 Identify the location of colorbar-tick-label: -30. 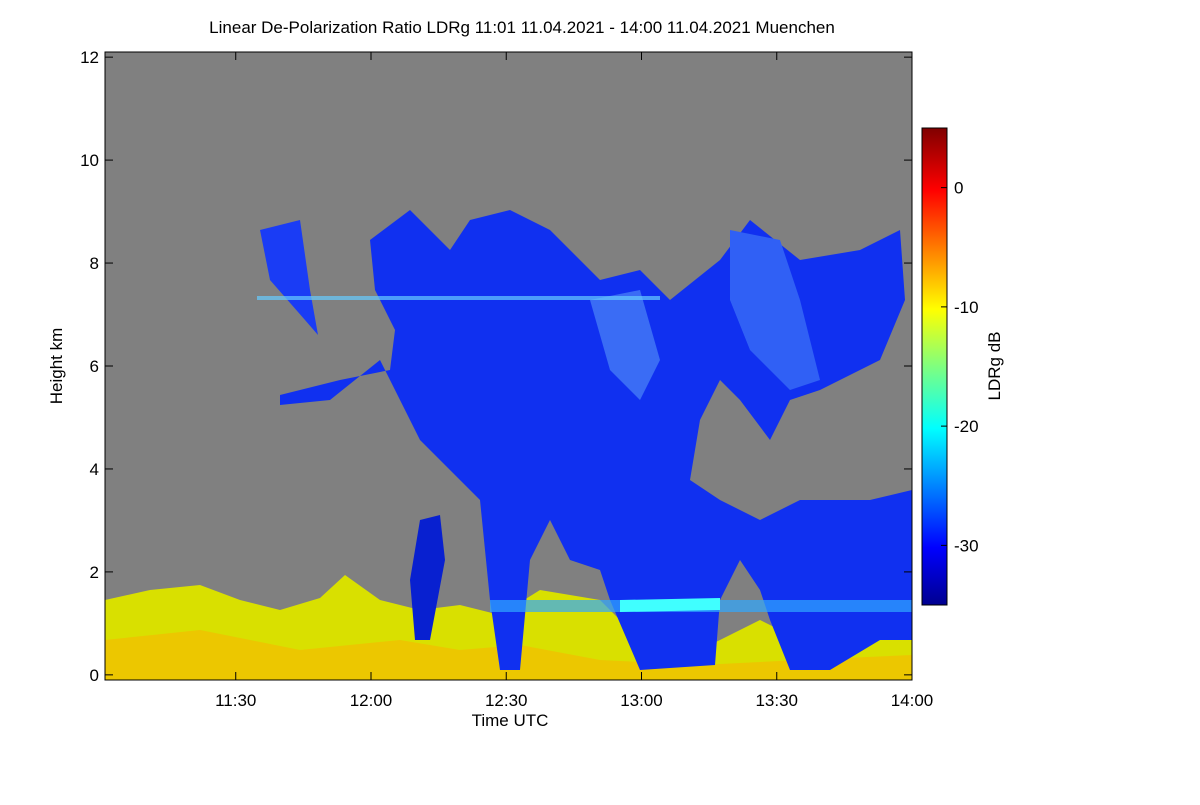
(966, 545).